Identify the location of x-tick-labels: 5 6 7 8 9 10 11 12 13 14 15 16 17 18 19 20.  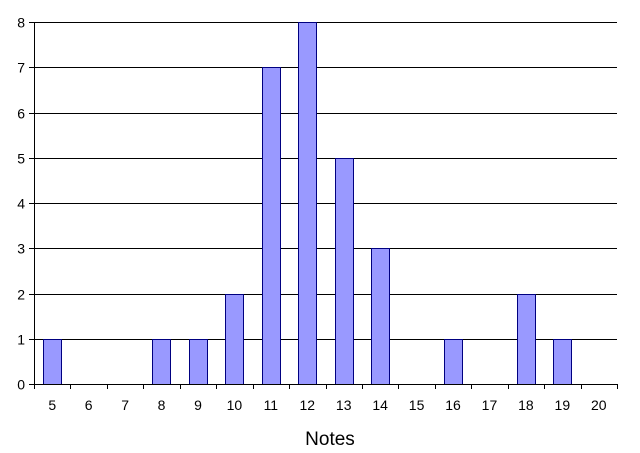
(327, 405).